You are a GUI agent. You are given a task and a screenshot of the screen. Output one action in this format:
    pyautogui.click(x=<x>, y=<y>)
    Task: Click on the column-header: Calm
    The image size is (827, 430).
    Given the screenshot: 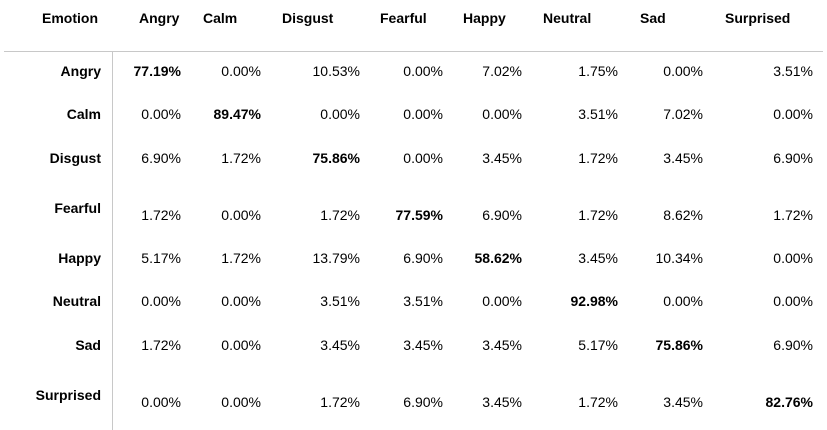 What is the action you would take?
    pyautogui.click(x=220, y=18)
    